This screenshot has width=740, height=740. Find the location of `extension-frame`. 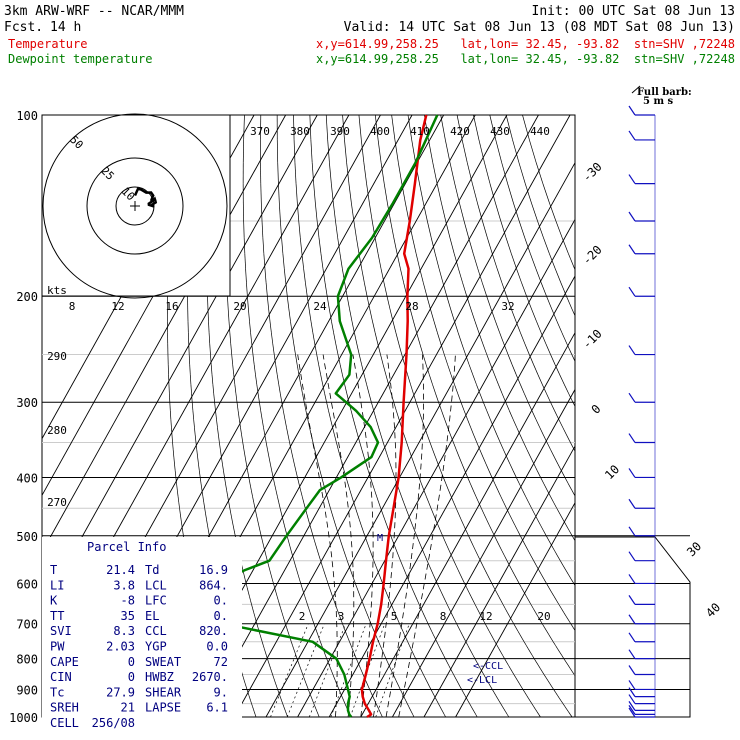

extension-frame is located at coordinates (633, 627).